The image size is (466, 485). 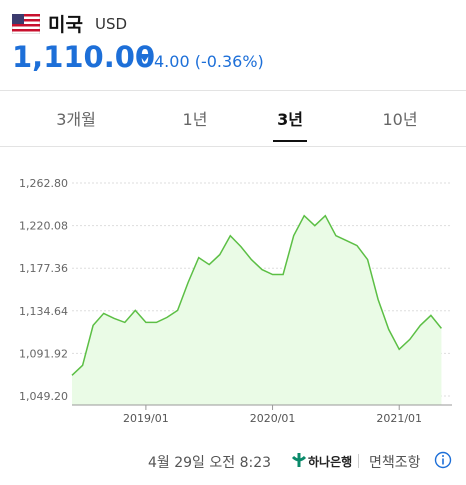 I want to click on country: 미국, so click(x=65, y=25).